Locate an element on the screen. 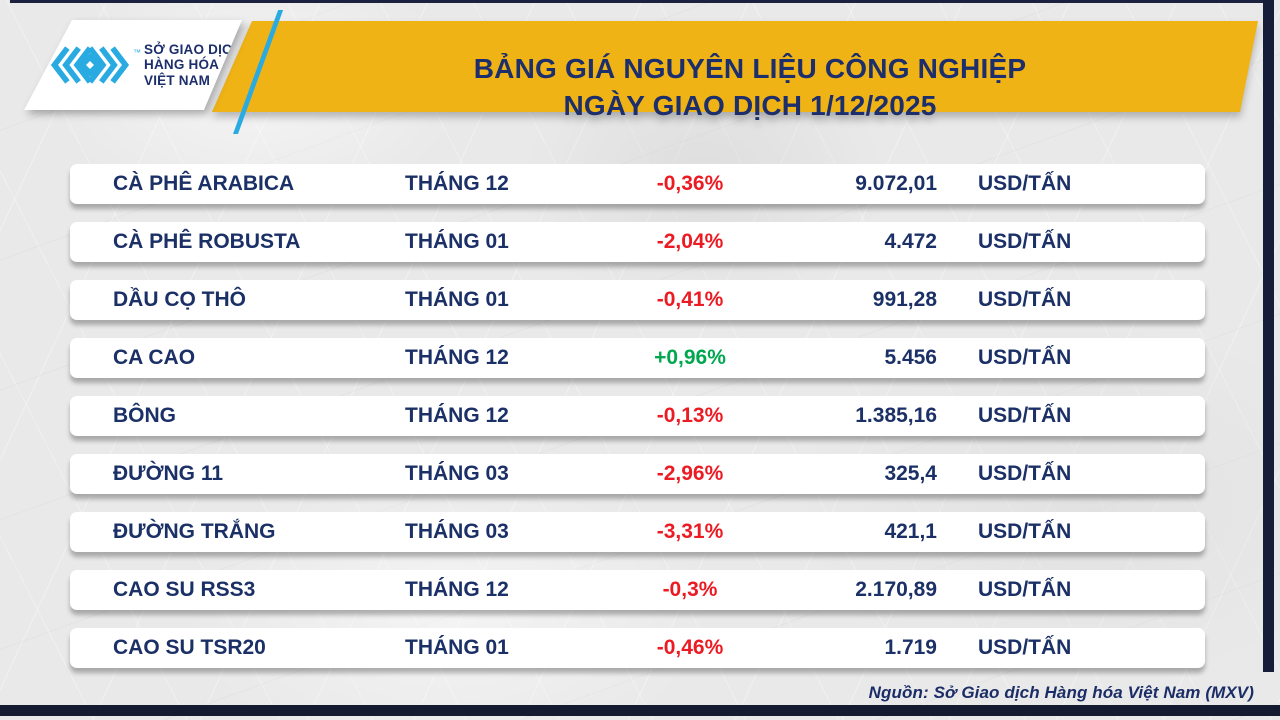  percent-change: -0,46% is located at coordinates (690, 647).